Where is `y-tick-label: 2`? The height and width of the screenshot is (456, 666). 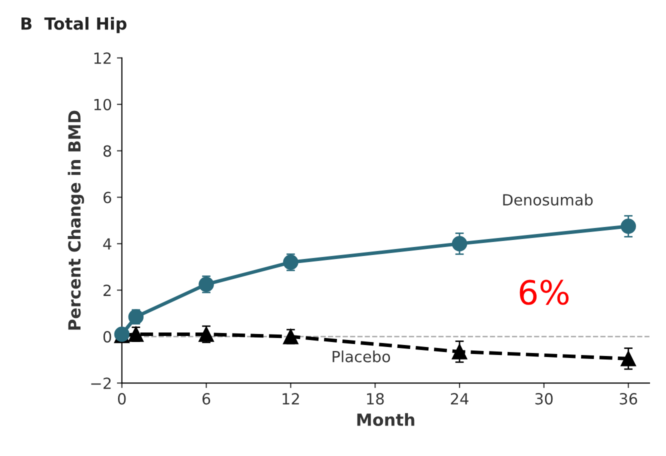
y-tick-label: 2 is located at coordinates (107, 290).